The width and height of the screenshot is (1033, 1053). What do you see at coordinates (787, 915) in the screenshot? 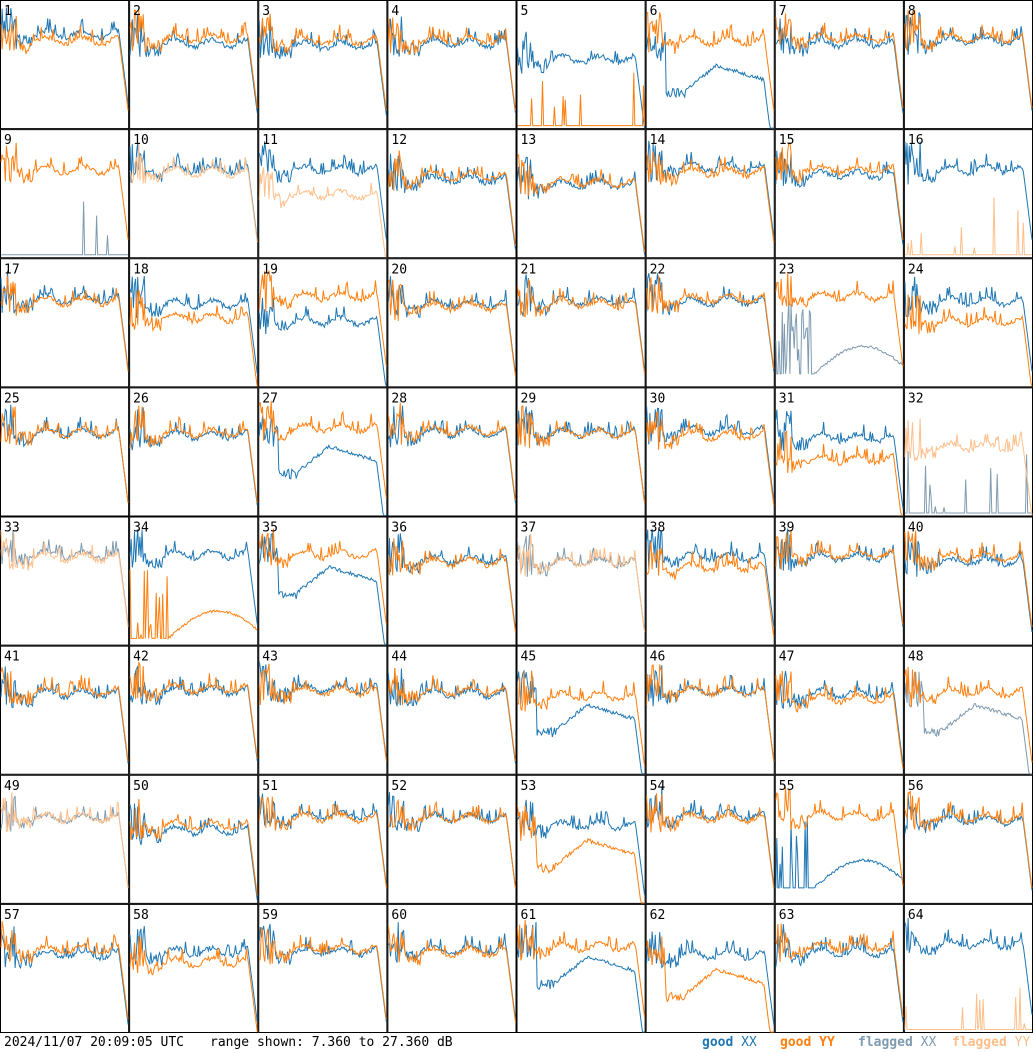
I see `panel-label: 63` at bounding box center [787, 915].